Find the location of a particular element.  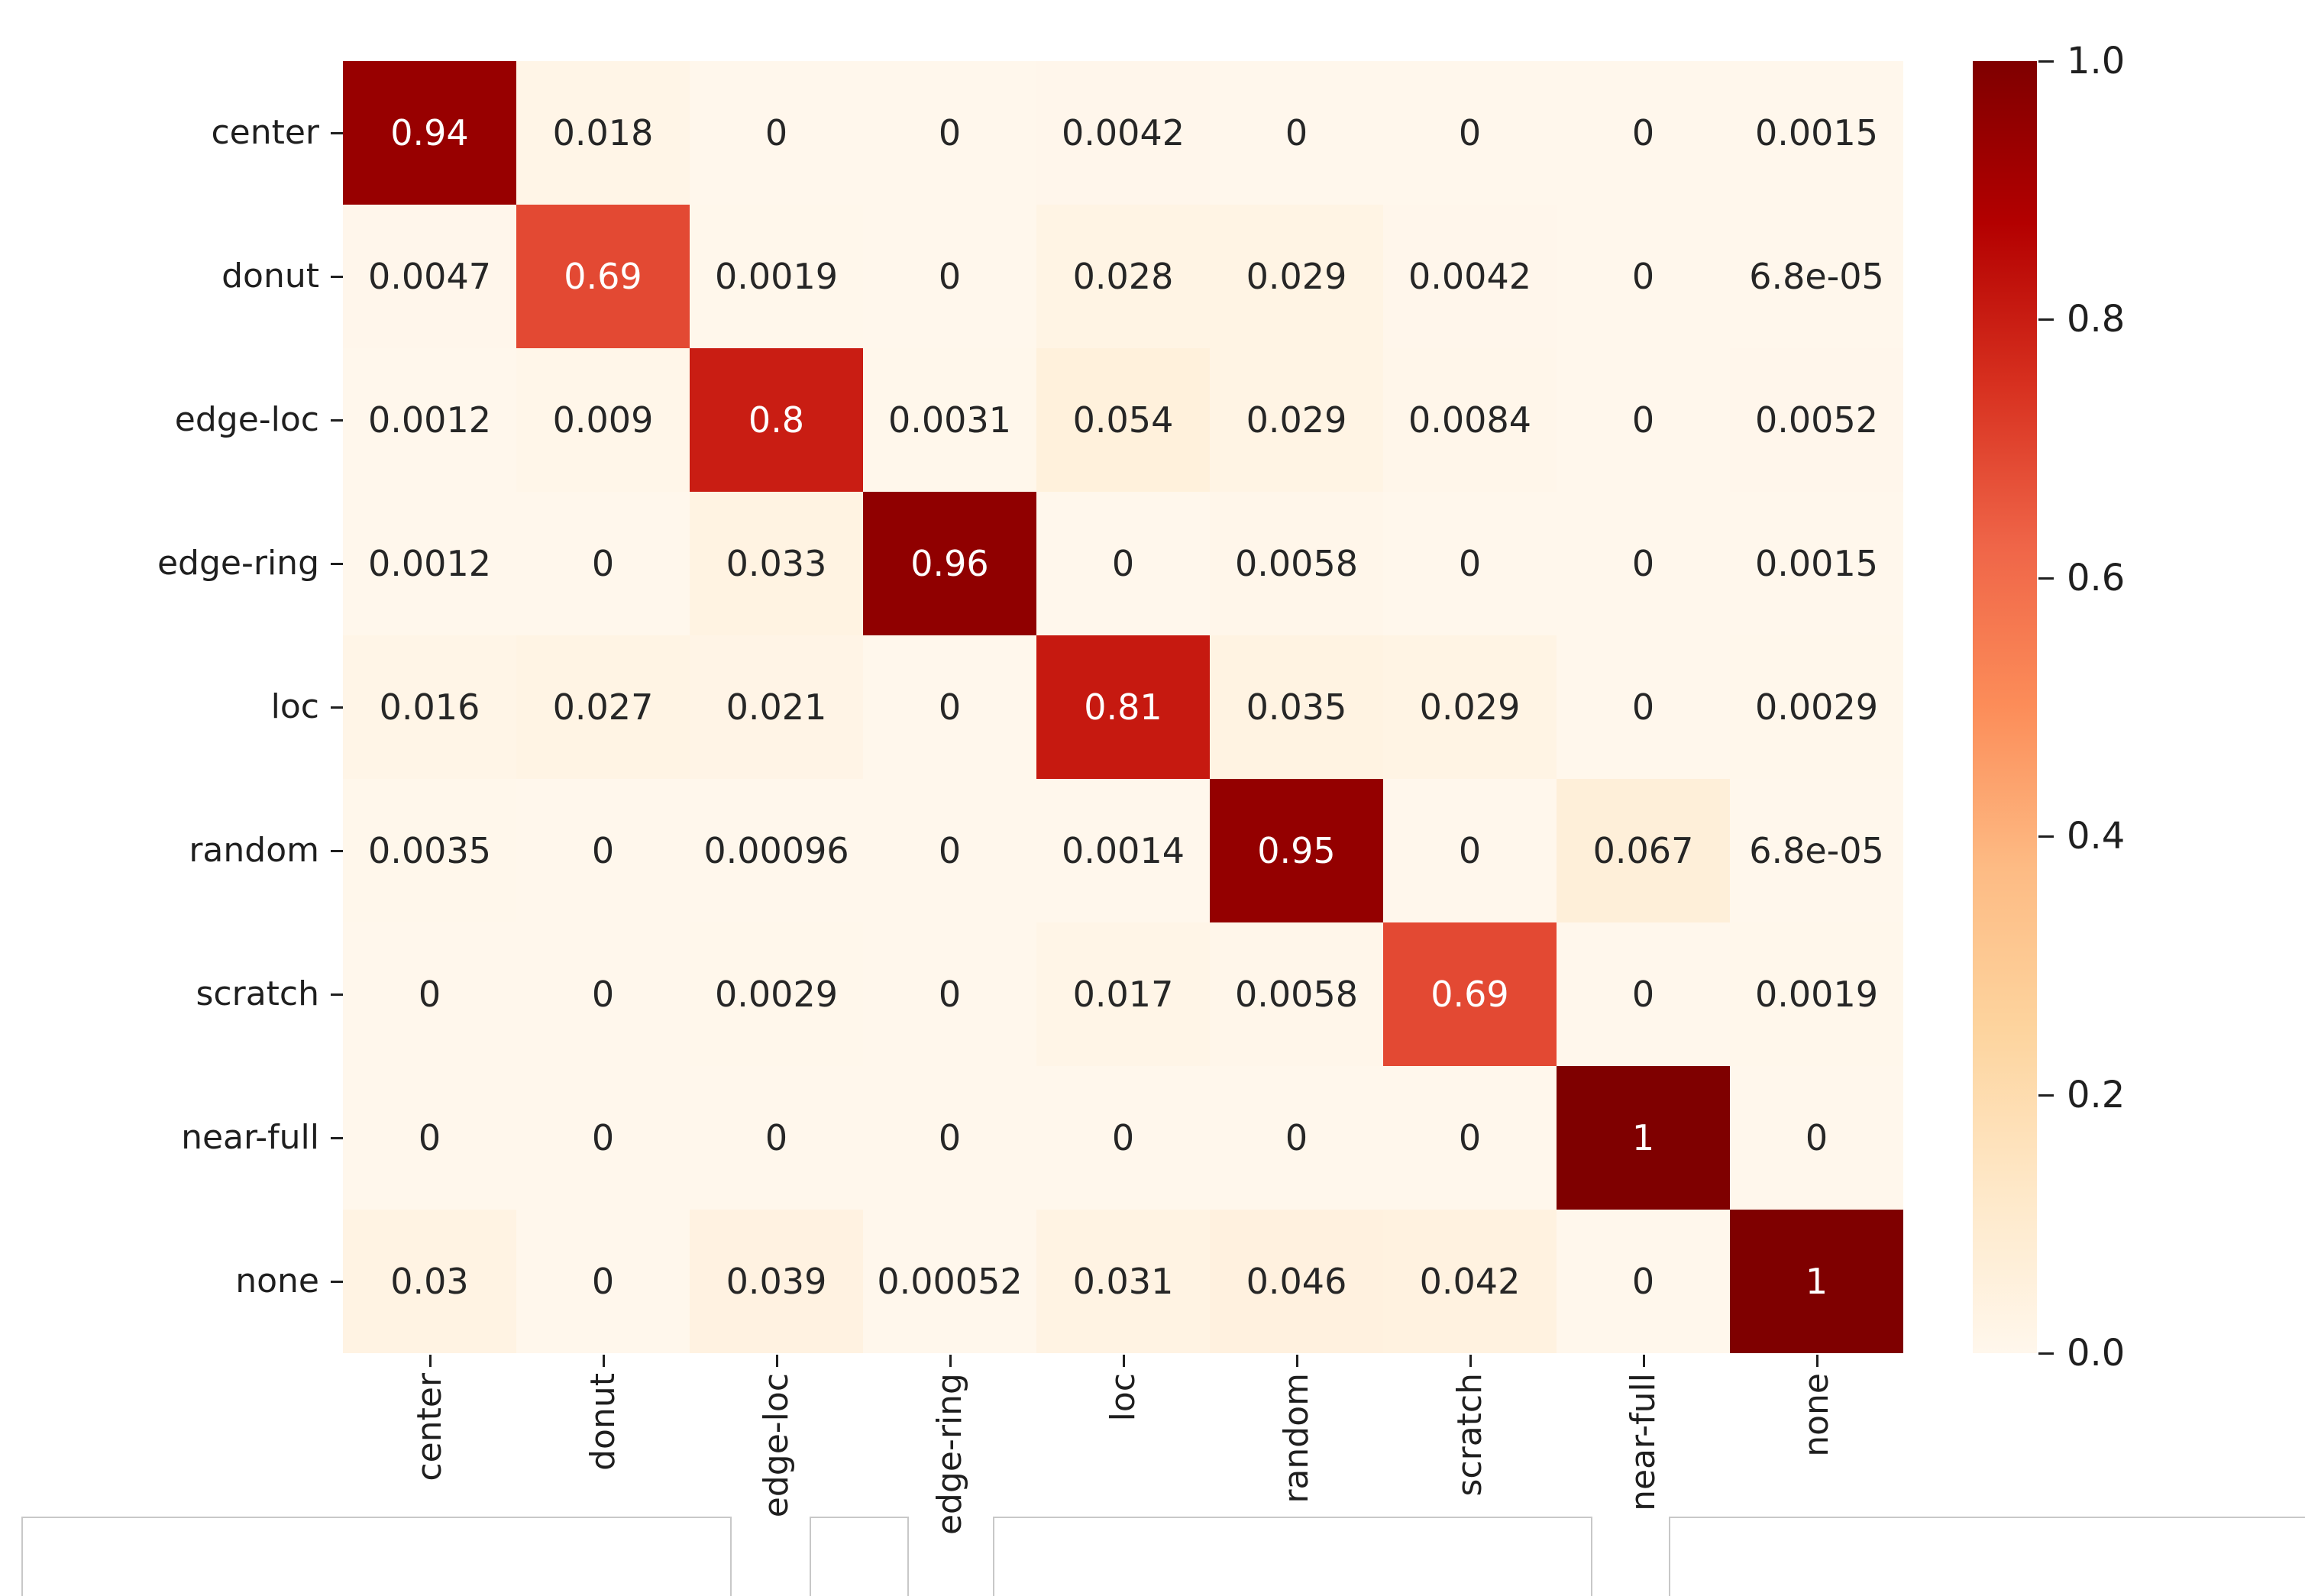

heatmap-cell: 0.031 is located at coordinates (1123, 1281).